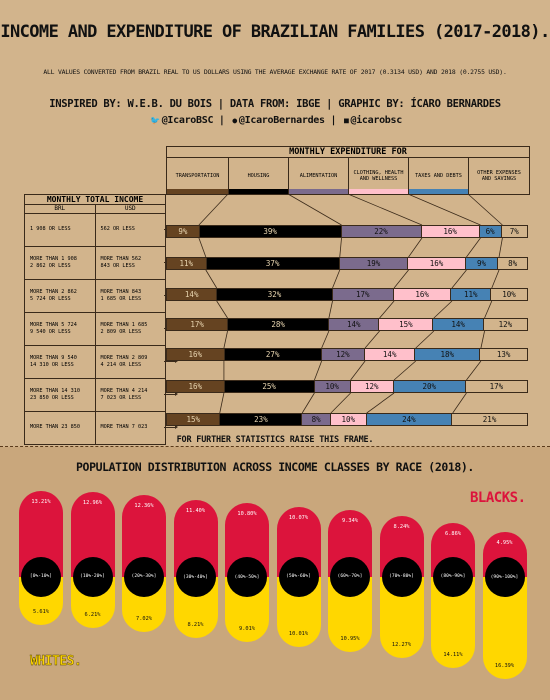 The width and height of the screenshot is (550, 700). What do you see at coordinates (195, 625) in the screenshot?
I see `whites-value: 8.21%` at bounding box center [195, 625].